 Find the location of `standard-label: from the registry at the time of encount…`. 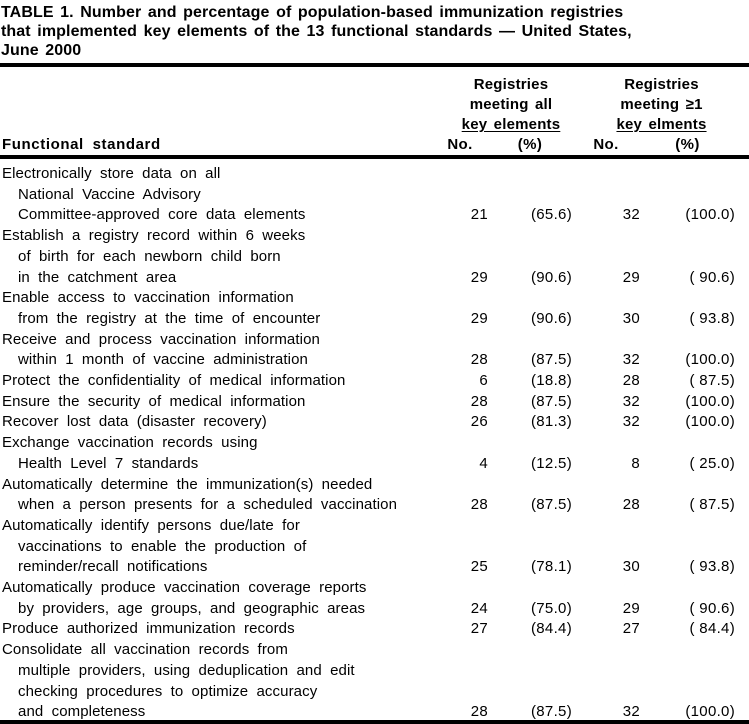

standard-label: from the registry at the time of encount… is located at coordinates (169, 318).